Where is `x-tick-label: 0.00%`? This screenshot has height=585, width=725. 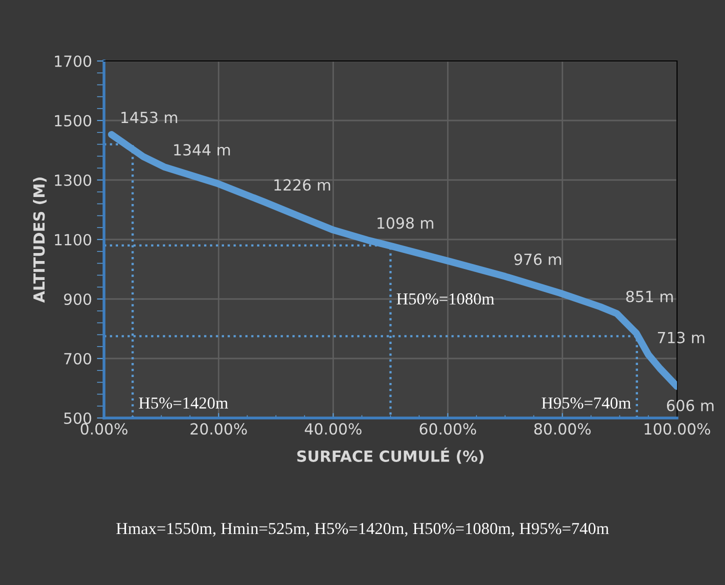
x-tick-label: 0.00% is located at coordinates (104, 429).